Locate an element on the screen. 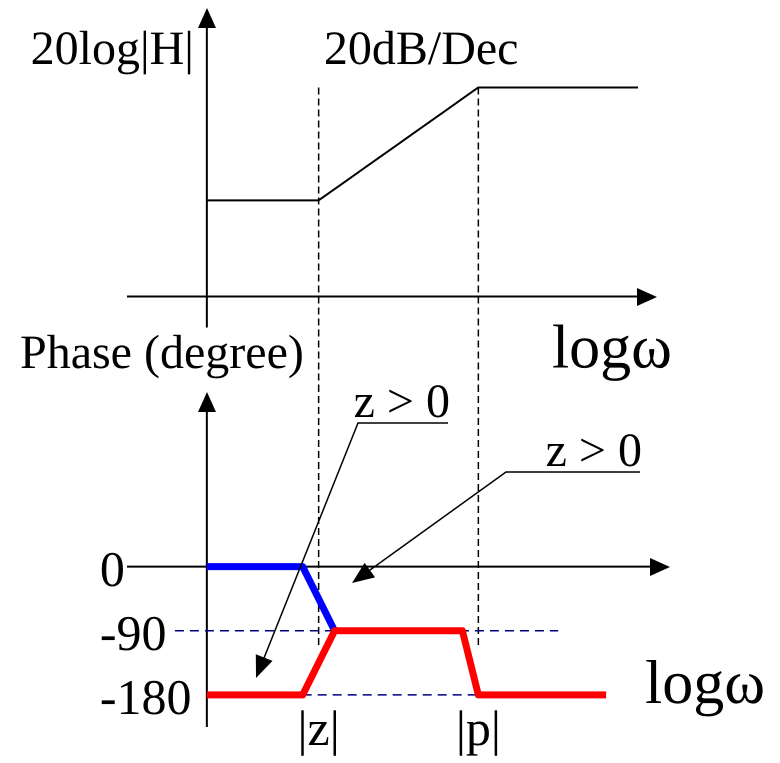 Image resolution: width=780 pixels, height=763 pixels. y-axis-title: Phase (degree) is located at coordinates (162, 352).